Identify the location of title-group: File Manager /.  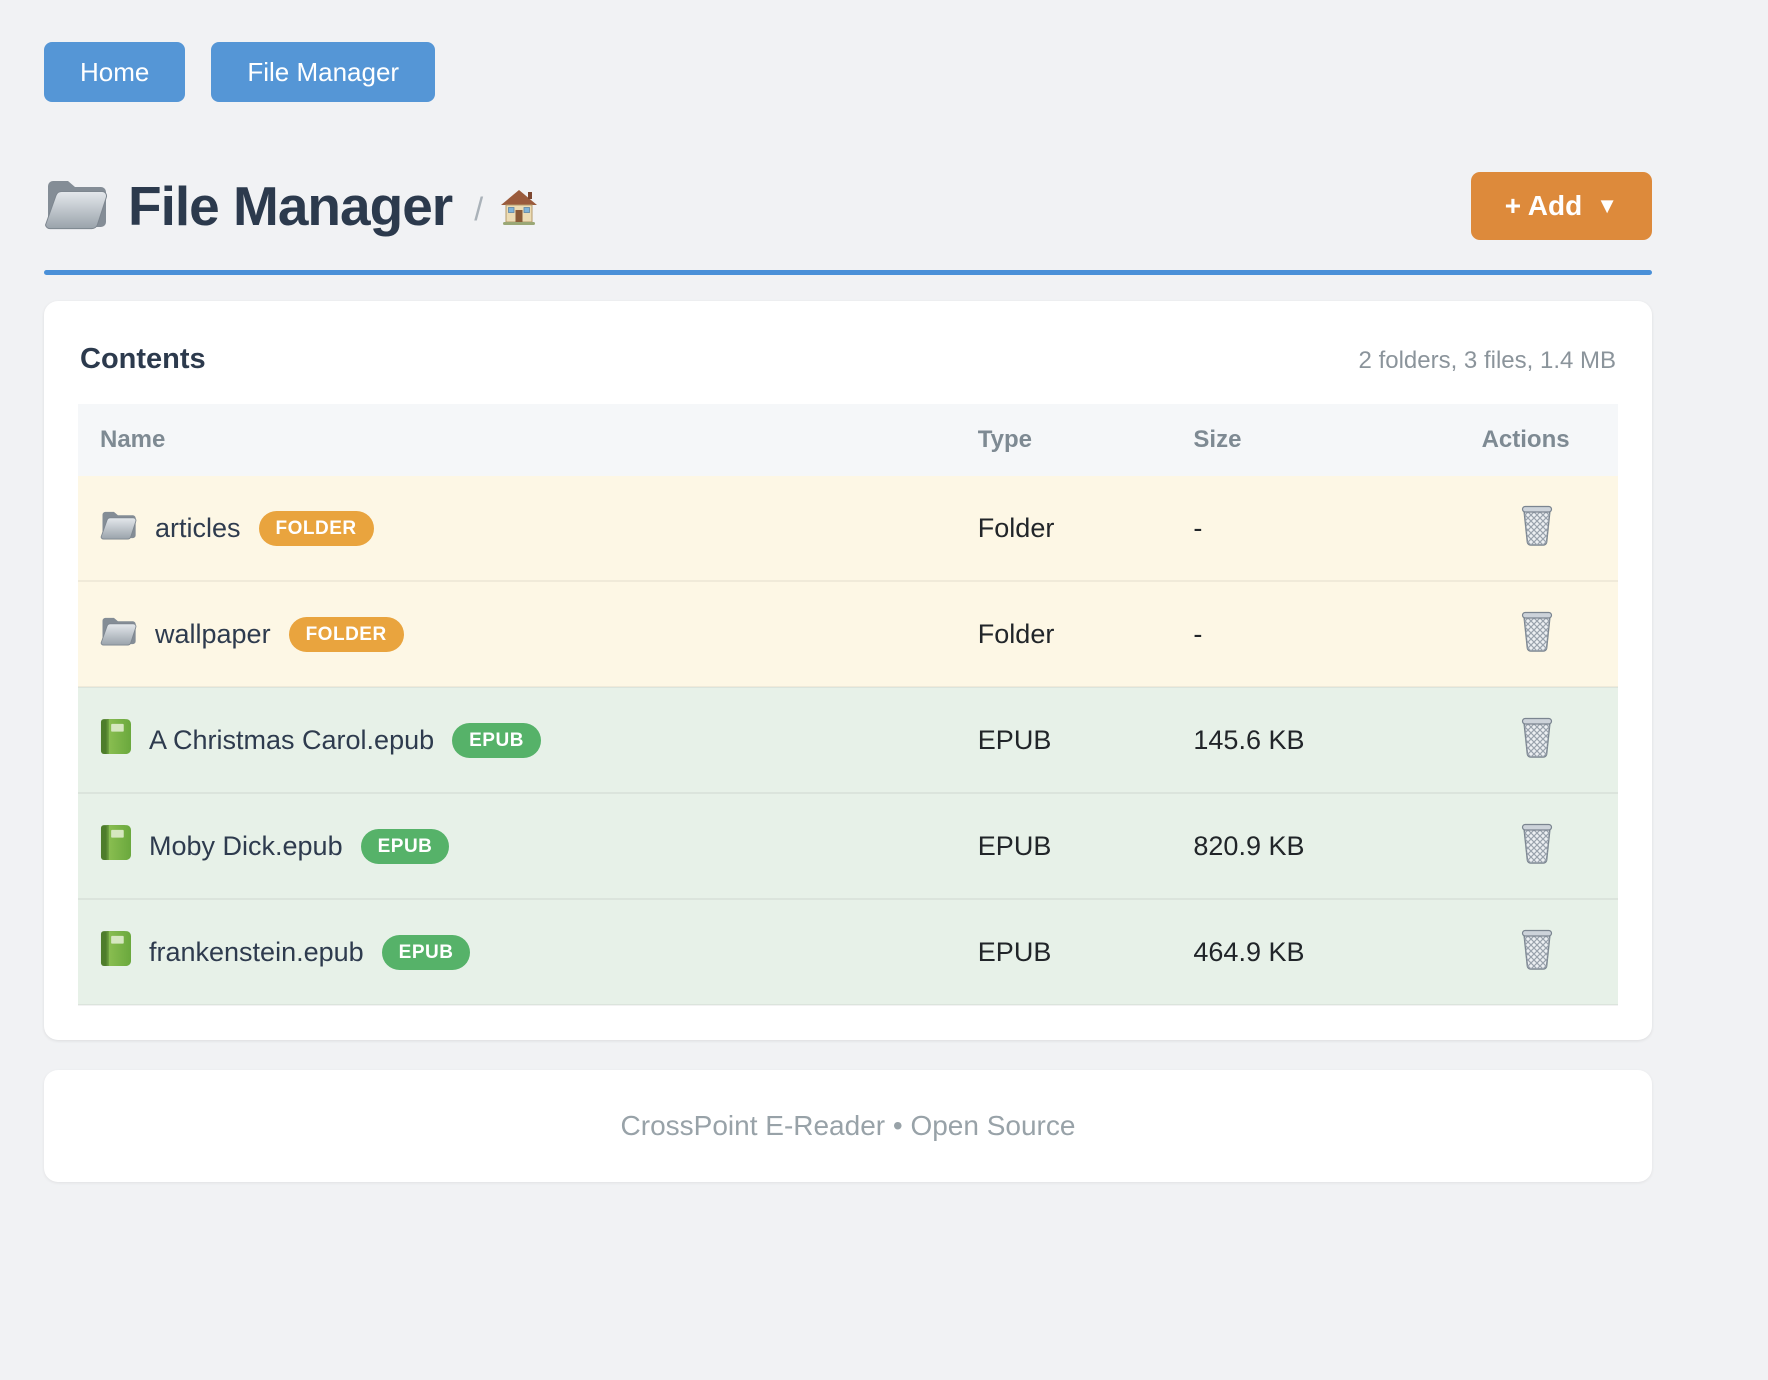
(291, 206).